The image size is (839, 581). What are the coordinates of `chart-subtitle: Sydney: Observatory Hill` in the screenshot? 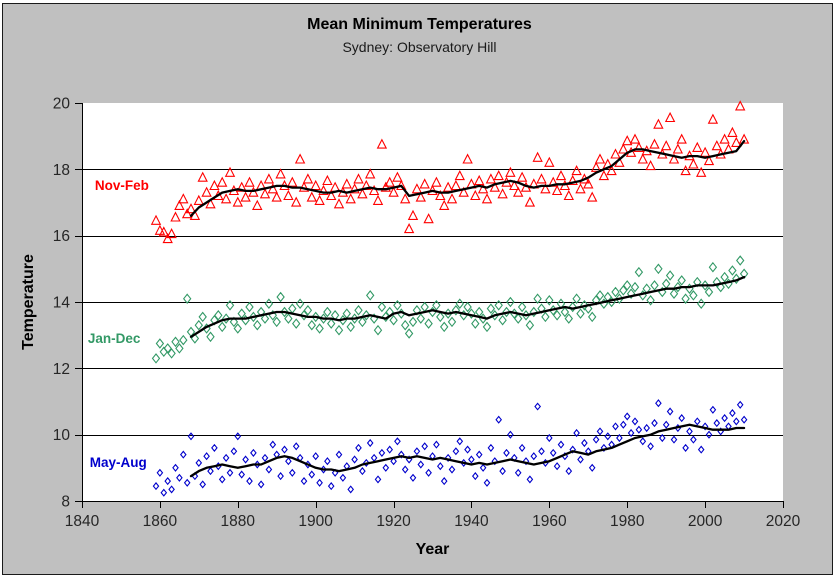 It's located at (419, 47).